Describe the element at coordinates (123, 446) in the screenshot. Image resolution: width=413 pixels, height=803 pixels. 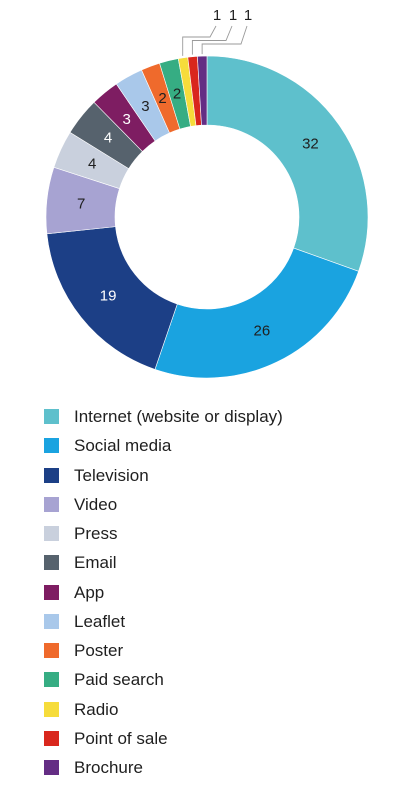
I see `legend-label: Social media` at that location.